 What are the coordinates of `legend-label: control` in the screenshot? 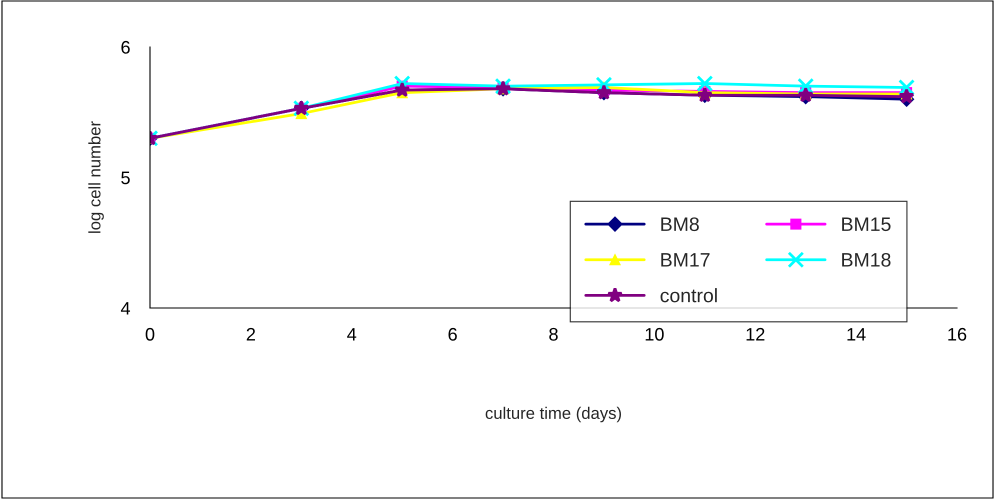 It's located at (688, 295).